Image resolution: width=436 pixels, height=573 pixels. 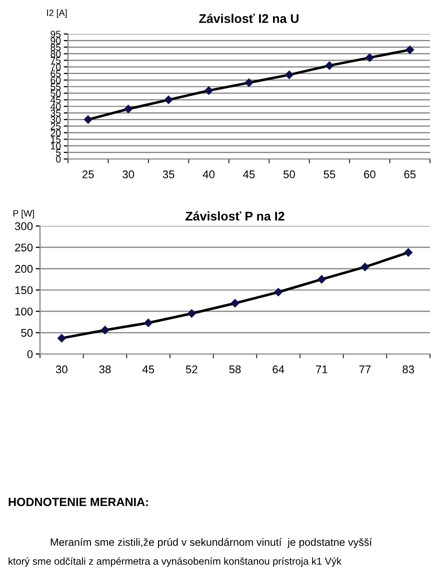 What do you see at coordinates (408, 369) in the screenshot?
I see `x-tick-label: 83` at bounding box center [408, 369].